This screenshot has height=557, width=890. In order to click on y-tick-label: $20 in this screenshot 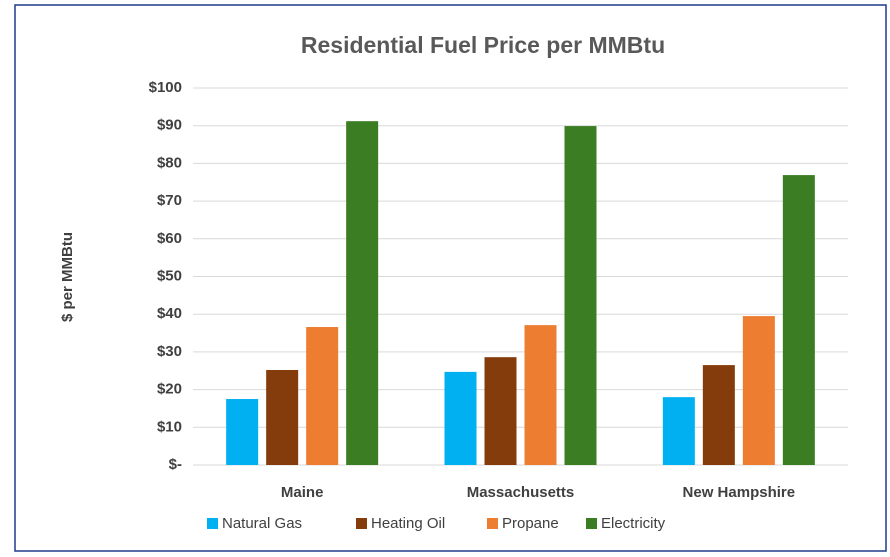, I will do `click(169, 389)`.